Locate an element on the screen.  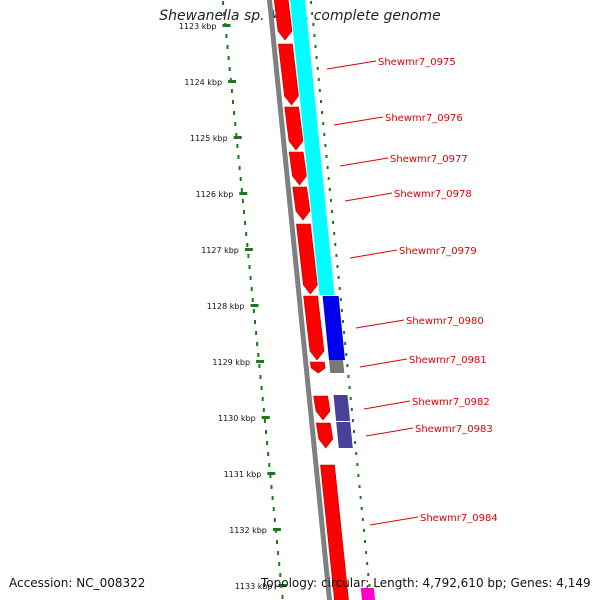
pink-feature is located at coordinates (368, 594).